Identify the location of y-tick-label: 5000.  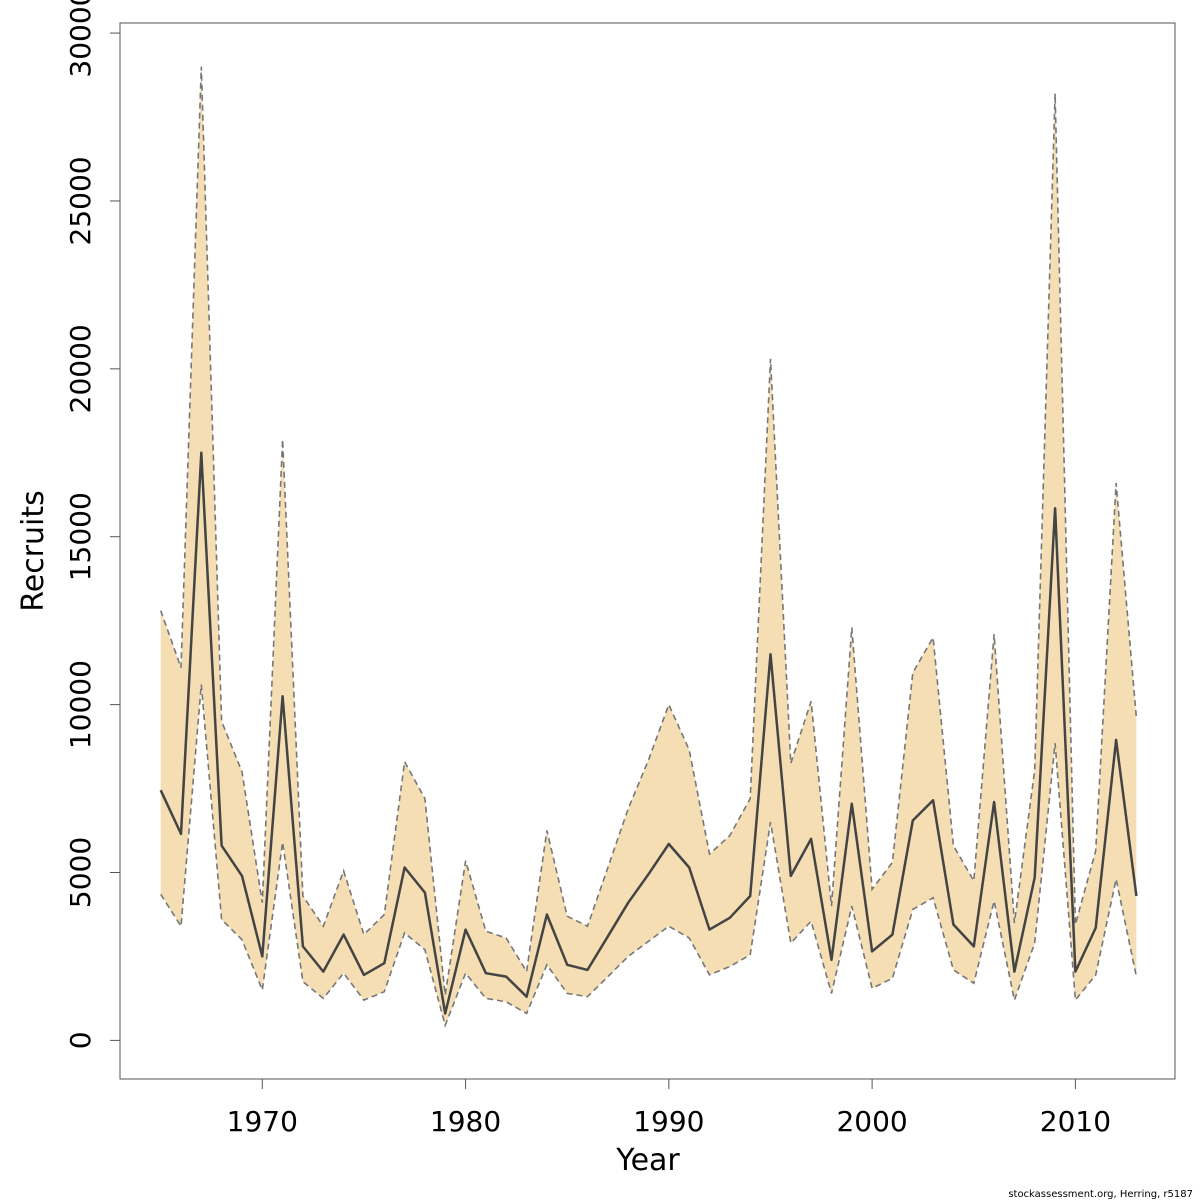
(80, 872).